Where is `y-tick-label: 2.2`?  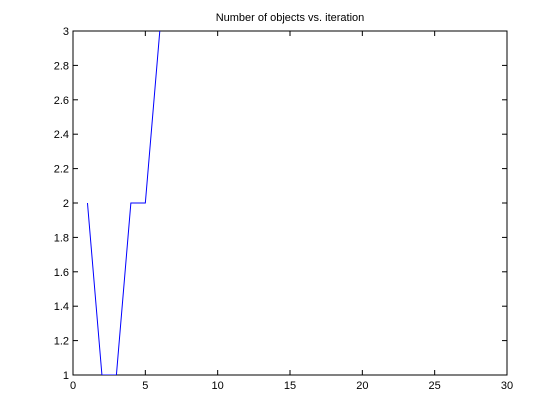 y-tick-label: 2.2 is located at coordinates (61, 170).